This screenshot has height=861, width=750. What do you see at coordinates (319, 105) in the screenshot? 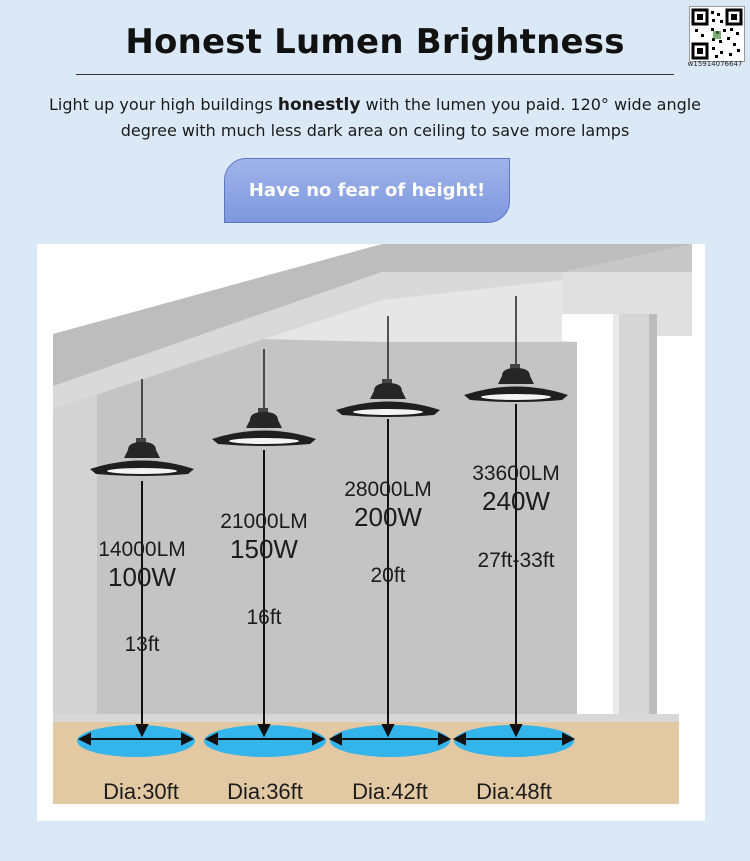
I see `description-bold: honestly` at bounding box center [319, 105].